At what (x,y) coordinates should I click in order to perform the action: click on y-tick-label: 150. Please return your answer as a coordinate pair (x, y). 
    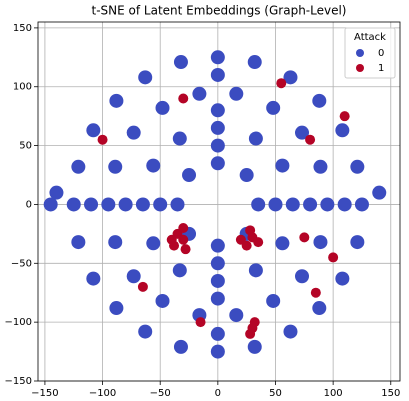
    Looking at the image, I should click on (22, 28).